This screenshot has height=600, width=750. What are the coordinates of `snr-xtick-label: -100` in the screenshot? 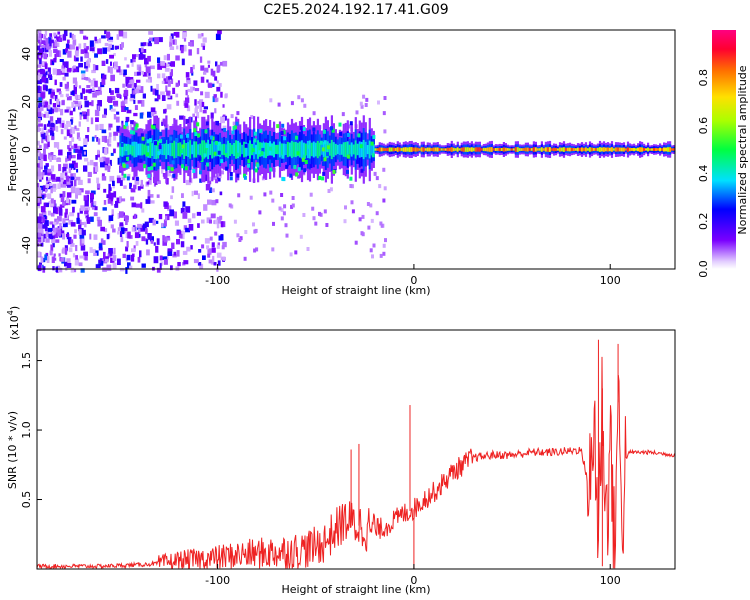 It's located at (217, 580).